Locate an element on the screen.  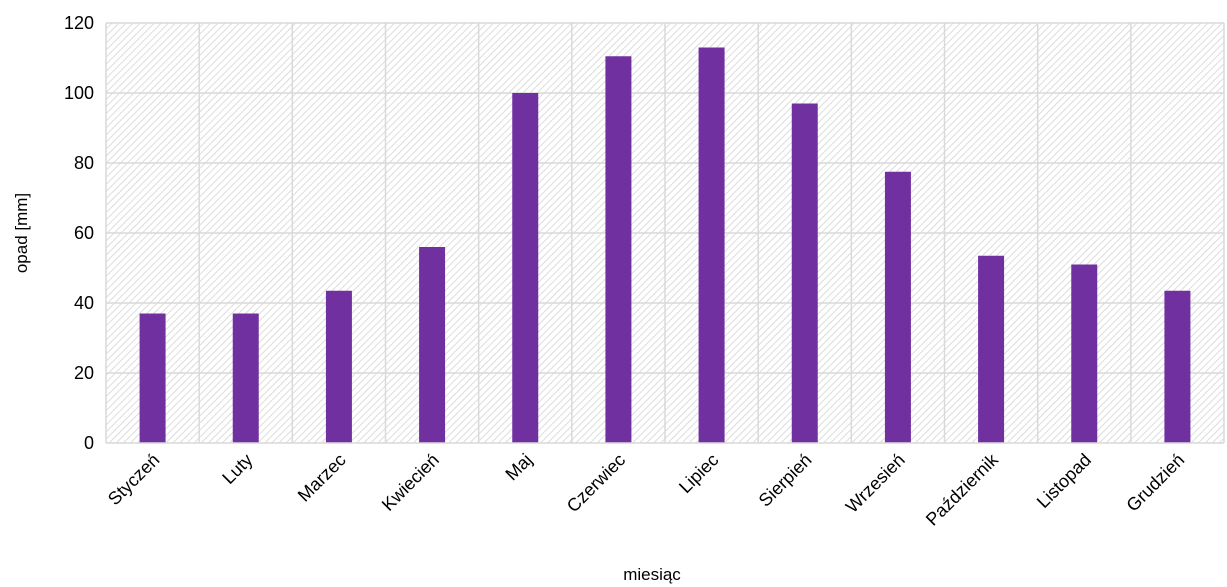
y-tick-labels: 0 20 40 60 80 100 120 is located at coordinates (79, 233).